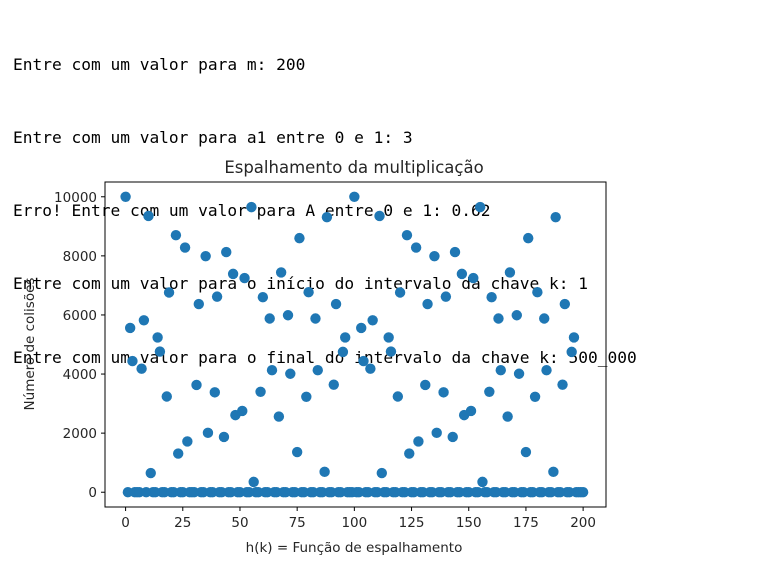 Image resolution: width=772 pixels, height=575 pixels. Describe the element at coordinates (80, 257) in the screenshot. I see `y-tick-label: 8000` at that location.